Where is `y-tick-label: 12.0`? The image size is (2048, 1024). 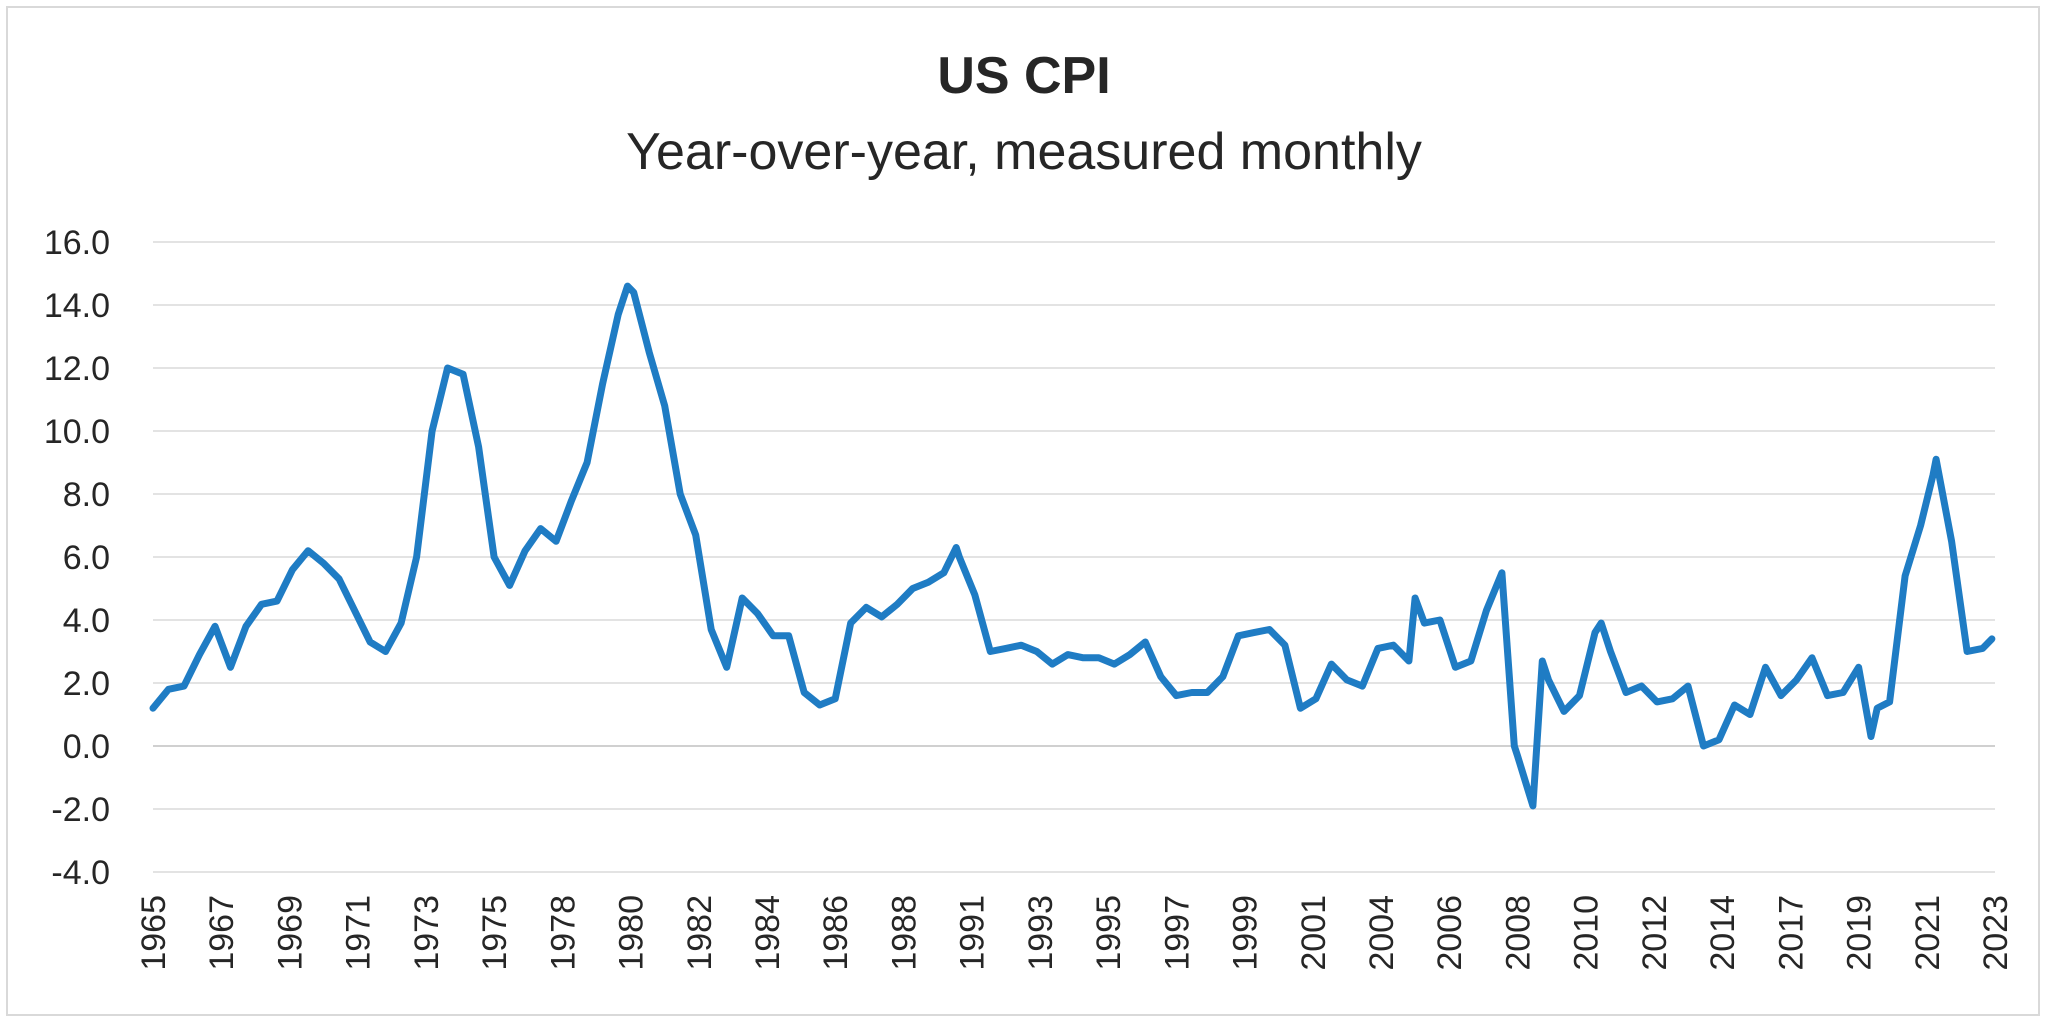
y-tick-label: 12.0 is located at coordinates (77, 369).